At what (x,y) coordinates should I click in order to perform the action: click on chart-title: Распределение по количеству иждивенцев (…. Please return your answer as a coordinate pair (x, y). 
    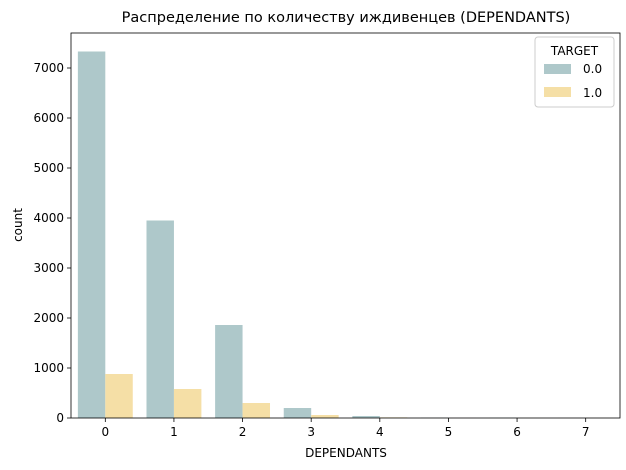
    Looking at the image, I should click on (346, 18).